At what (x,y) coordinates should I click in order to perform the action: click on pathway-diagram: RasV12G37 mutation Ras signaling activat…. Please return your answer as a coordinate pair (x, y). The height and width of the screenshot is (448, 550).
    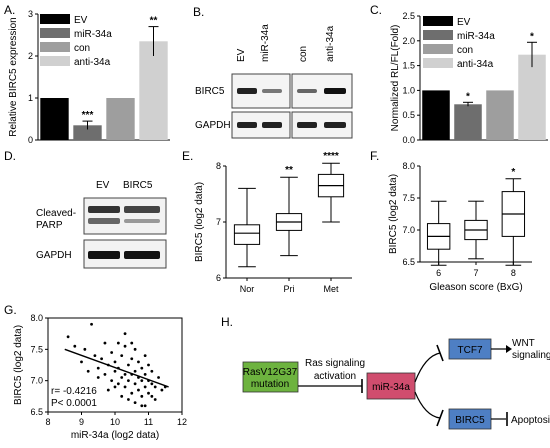
    Looking at the image, I should click on (396, 384).